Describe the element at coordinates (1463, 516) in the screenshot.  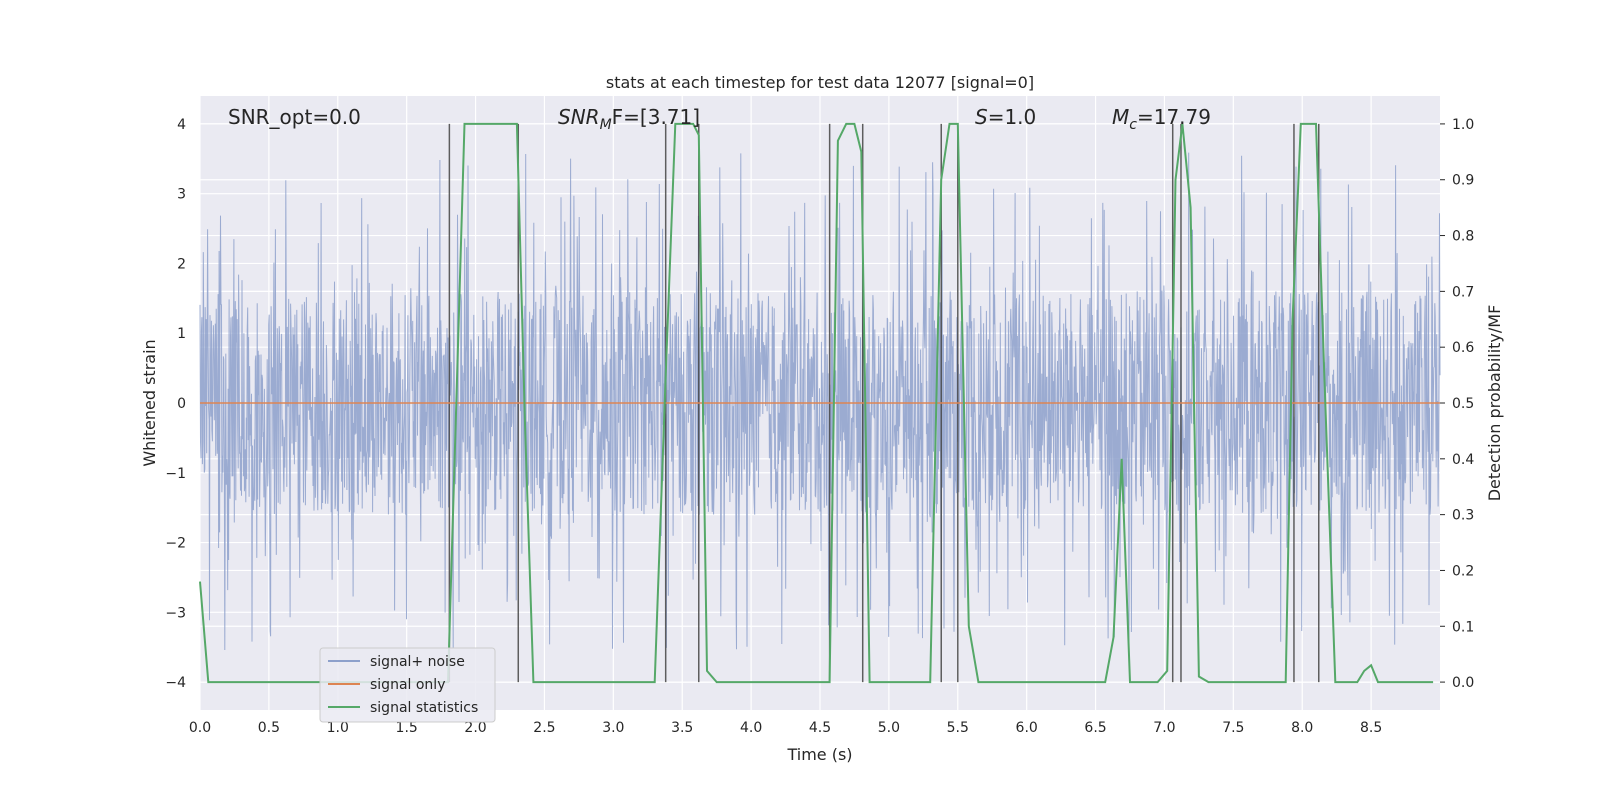
I see `y-right-tick-label: 0.3` at that location.